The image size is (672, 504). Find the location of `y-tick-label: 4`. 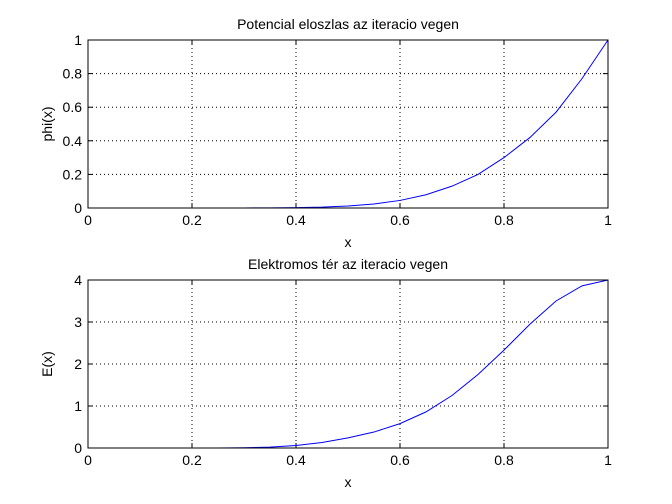

y-tick-label: 4 is located at coordinates (78, 280).